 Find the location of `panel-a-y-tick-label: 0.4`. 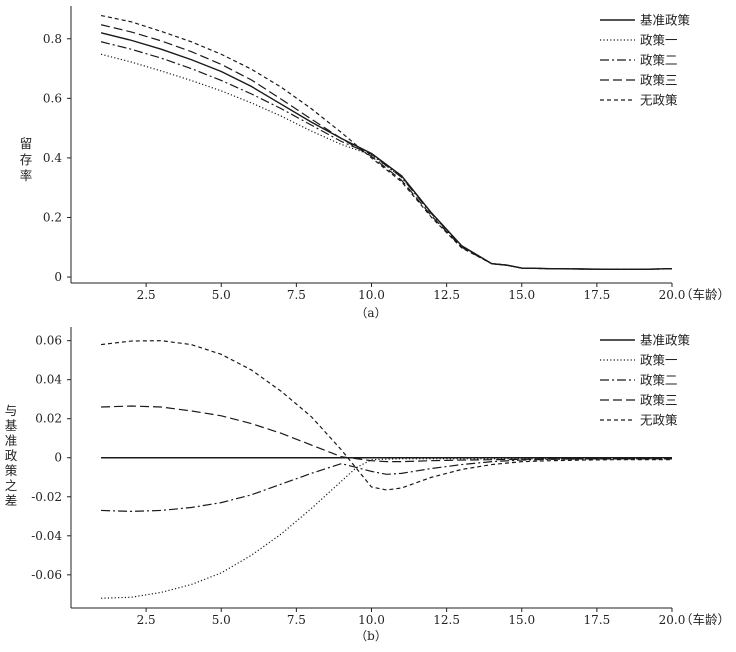

panel-a-y-tick-label: 0.4 is located at coordinates (52, 158).